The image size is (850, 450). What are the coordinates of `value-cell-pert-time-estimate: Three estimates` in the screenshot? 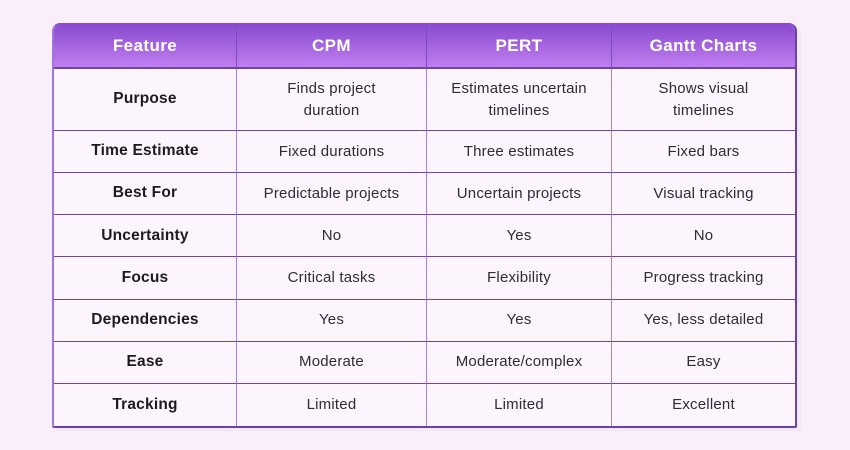 It's located at (519, 152).